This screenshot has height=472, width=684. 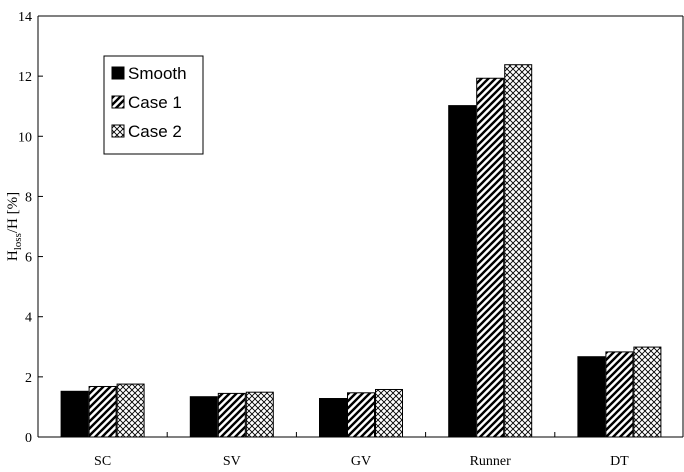 I want to click on bar-case-2-sc, so click(x=130, y=410).